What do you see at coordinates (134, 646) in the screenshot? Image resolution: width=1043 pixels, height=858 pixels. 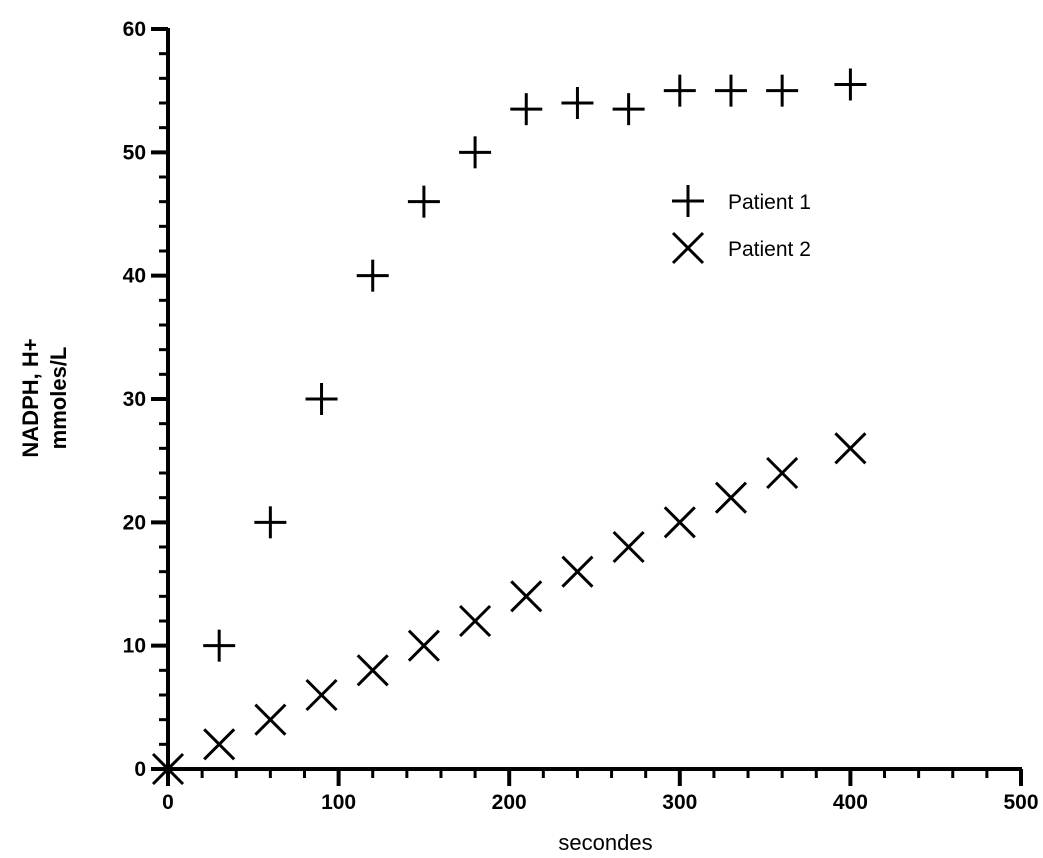 I see `y-tick-label: 10` at bounding box center [134, 646].